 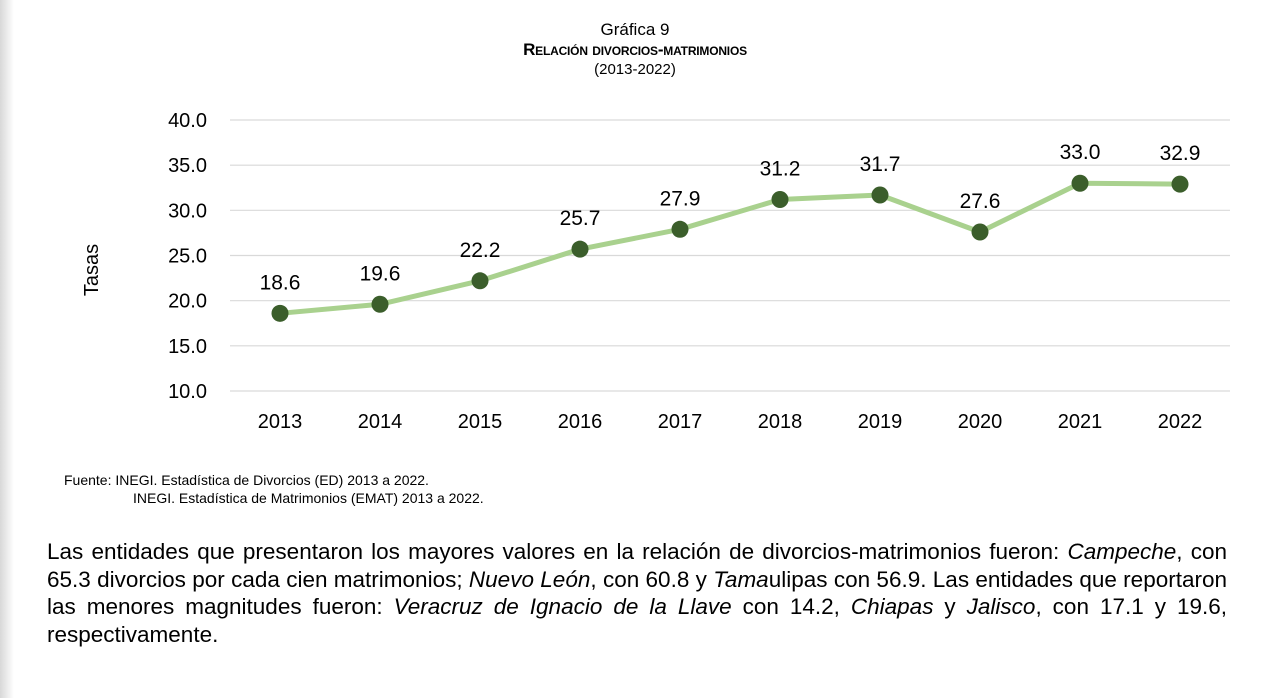 What do you see at coordinates (187, 302) in the screenshot?
I see `y-tick-label: 20.0` at bounding box center [187, 302].